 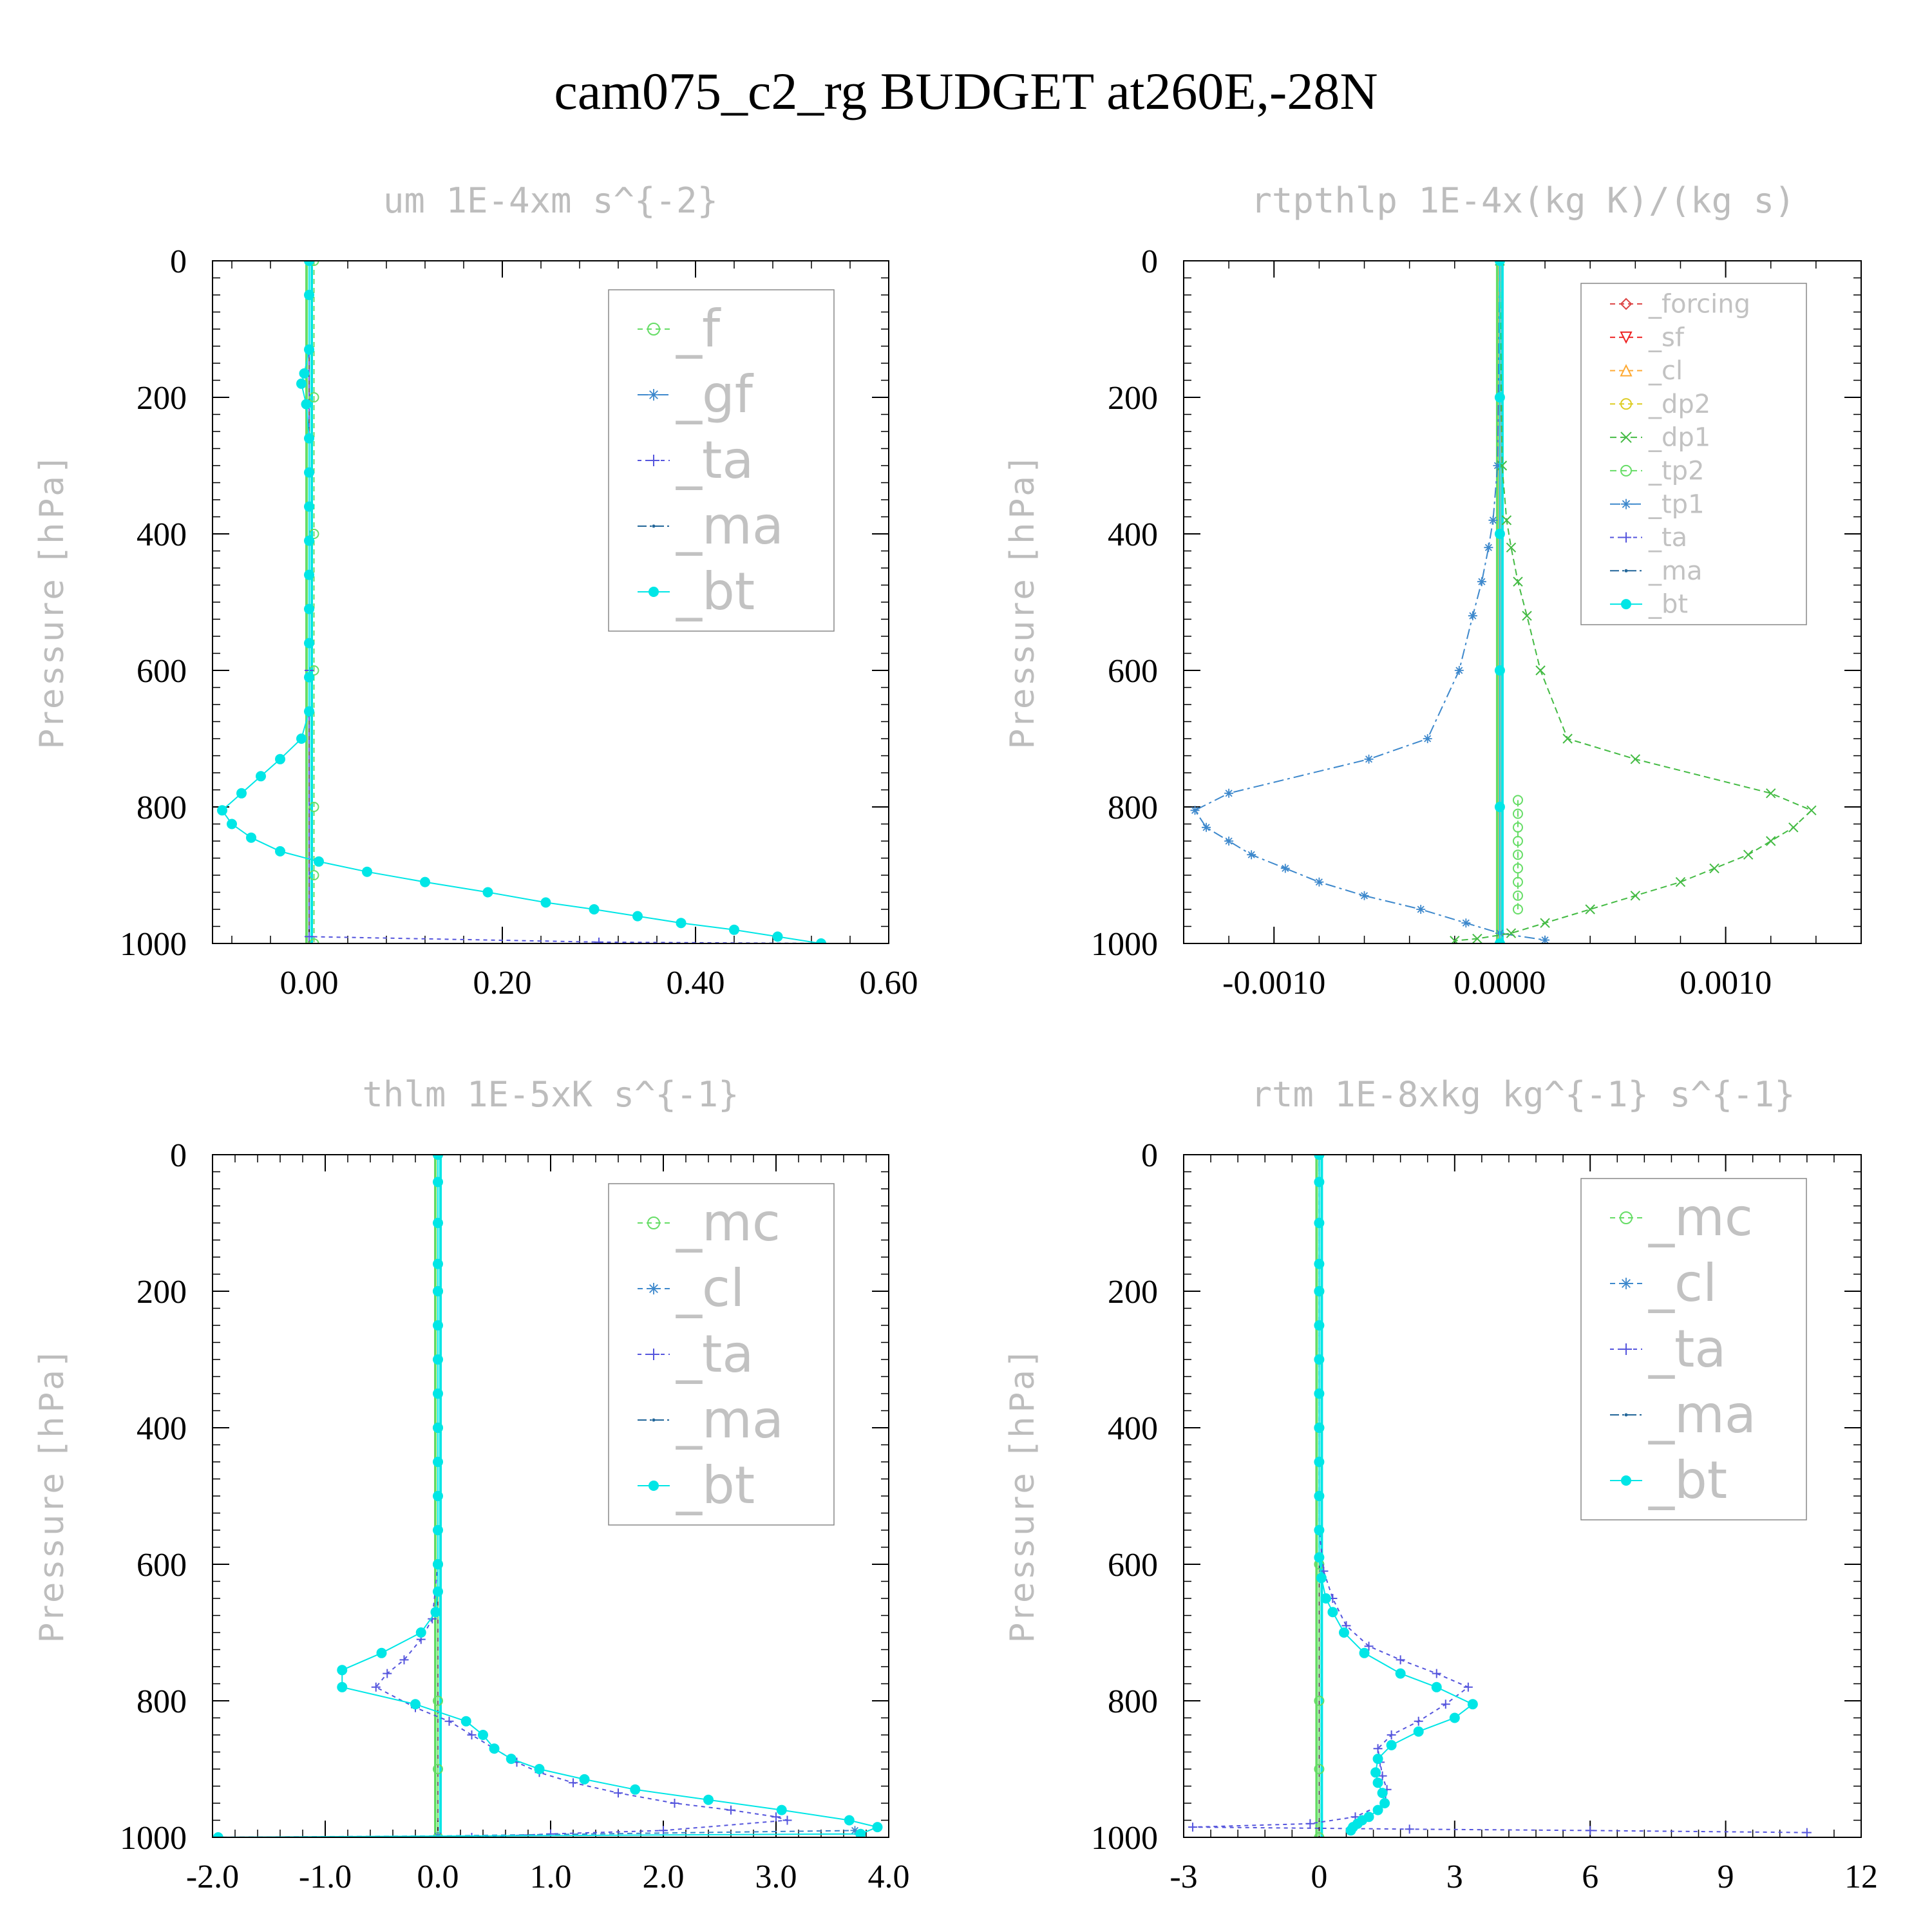 I want to click on y-tick-label: 400, so click(x=162, y=1428).